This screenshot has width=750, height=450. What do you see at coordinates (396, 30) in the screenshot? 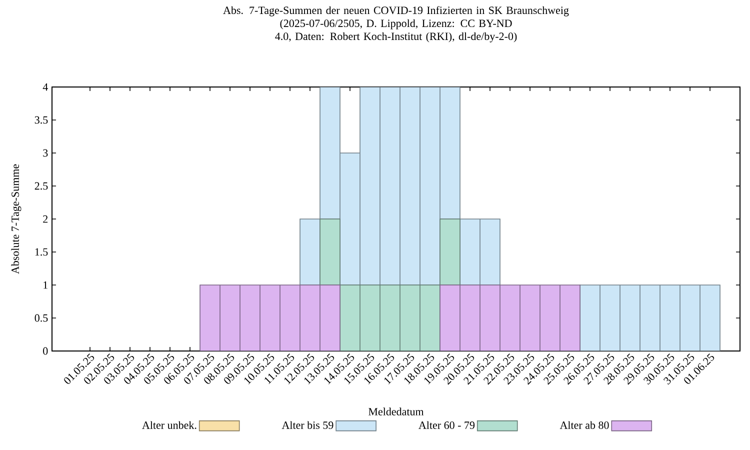
I see `chart-subtitle: (2025-07-06/2505, D. Lippold, Lizenz: CC BY-ND 4.0, Daten: Robert Koch-Institut (RKI), dl-de/by-2-0)` at bounding box center [396, 30].